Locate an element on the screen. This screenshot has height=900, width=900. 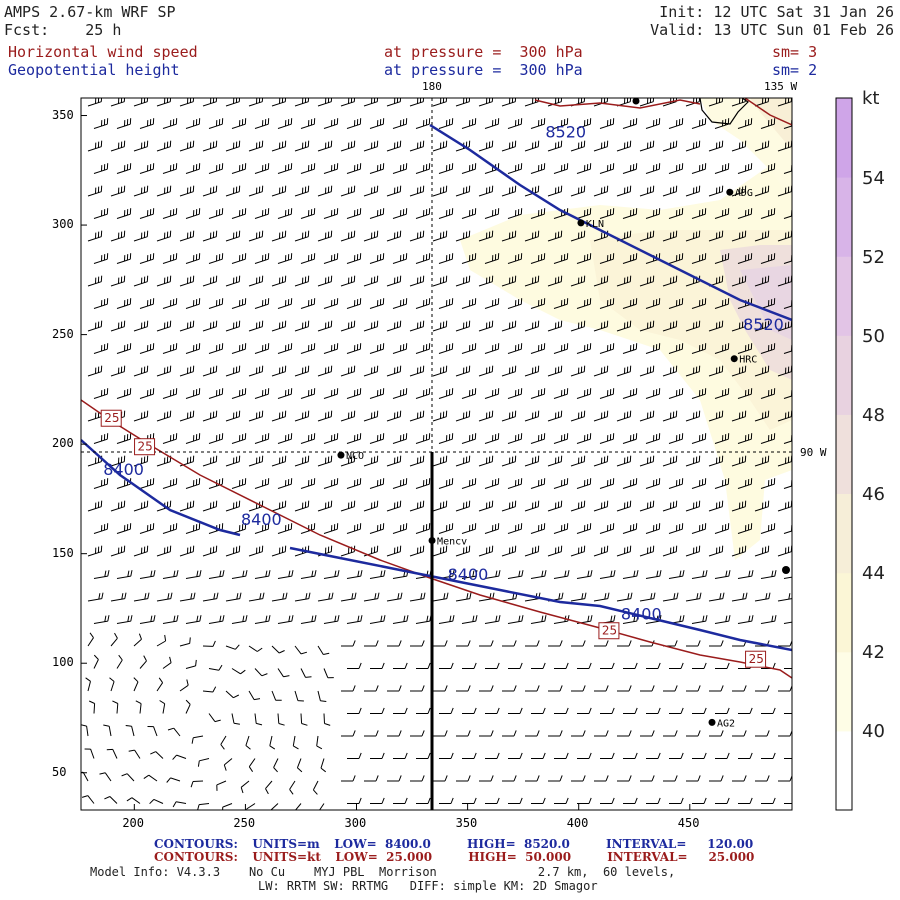
station-label: NCO is located at coordinates (355, 456).